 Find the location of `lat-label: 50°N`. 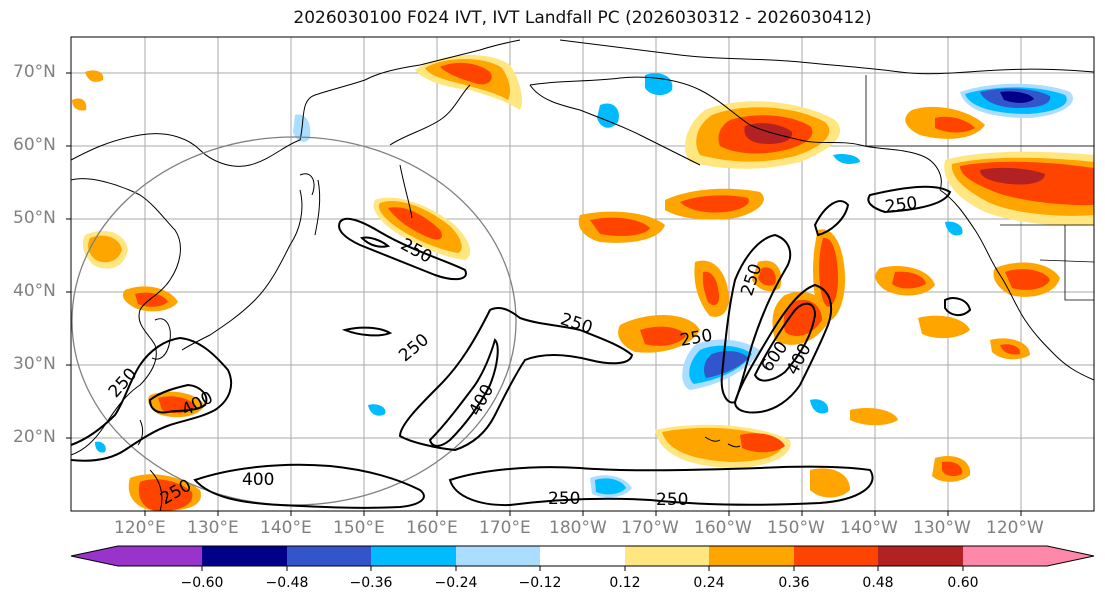

lat-label: 50°N is located at coordinates (34, 218).